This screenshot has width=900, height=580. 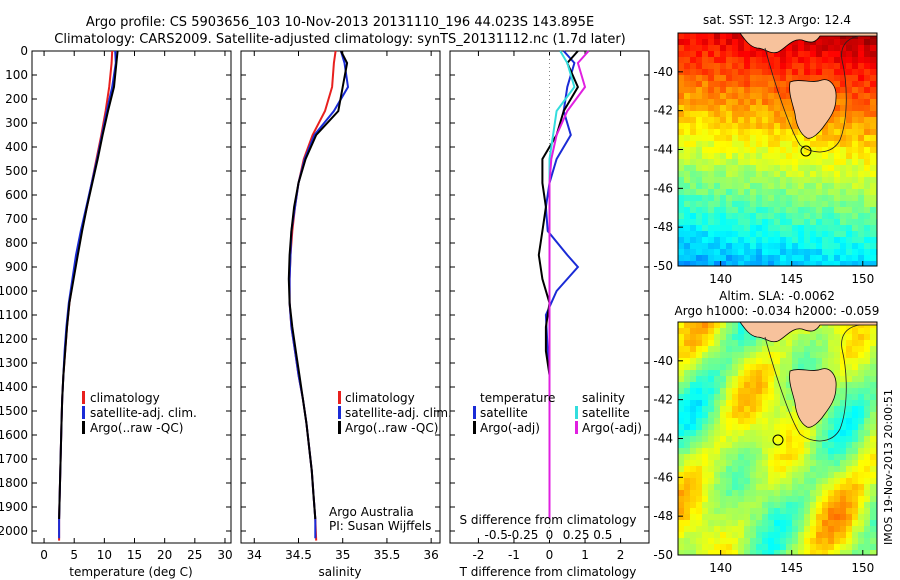 I want to click on mainland-australia, so click(x=808, y=43).